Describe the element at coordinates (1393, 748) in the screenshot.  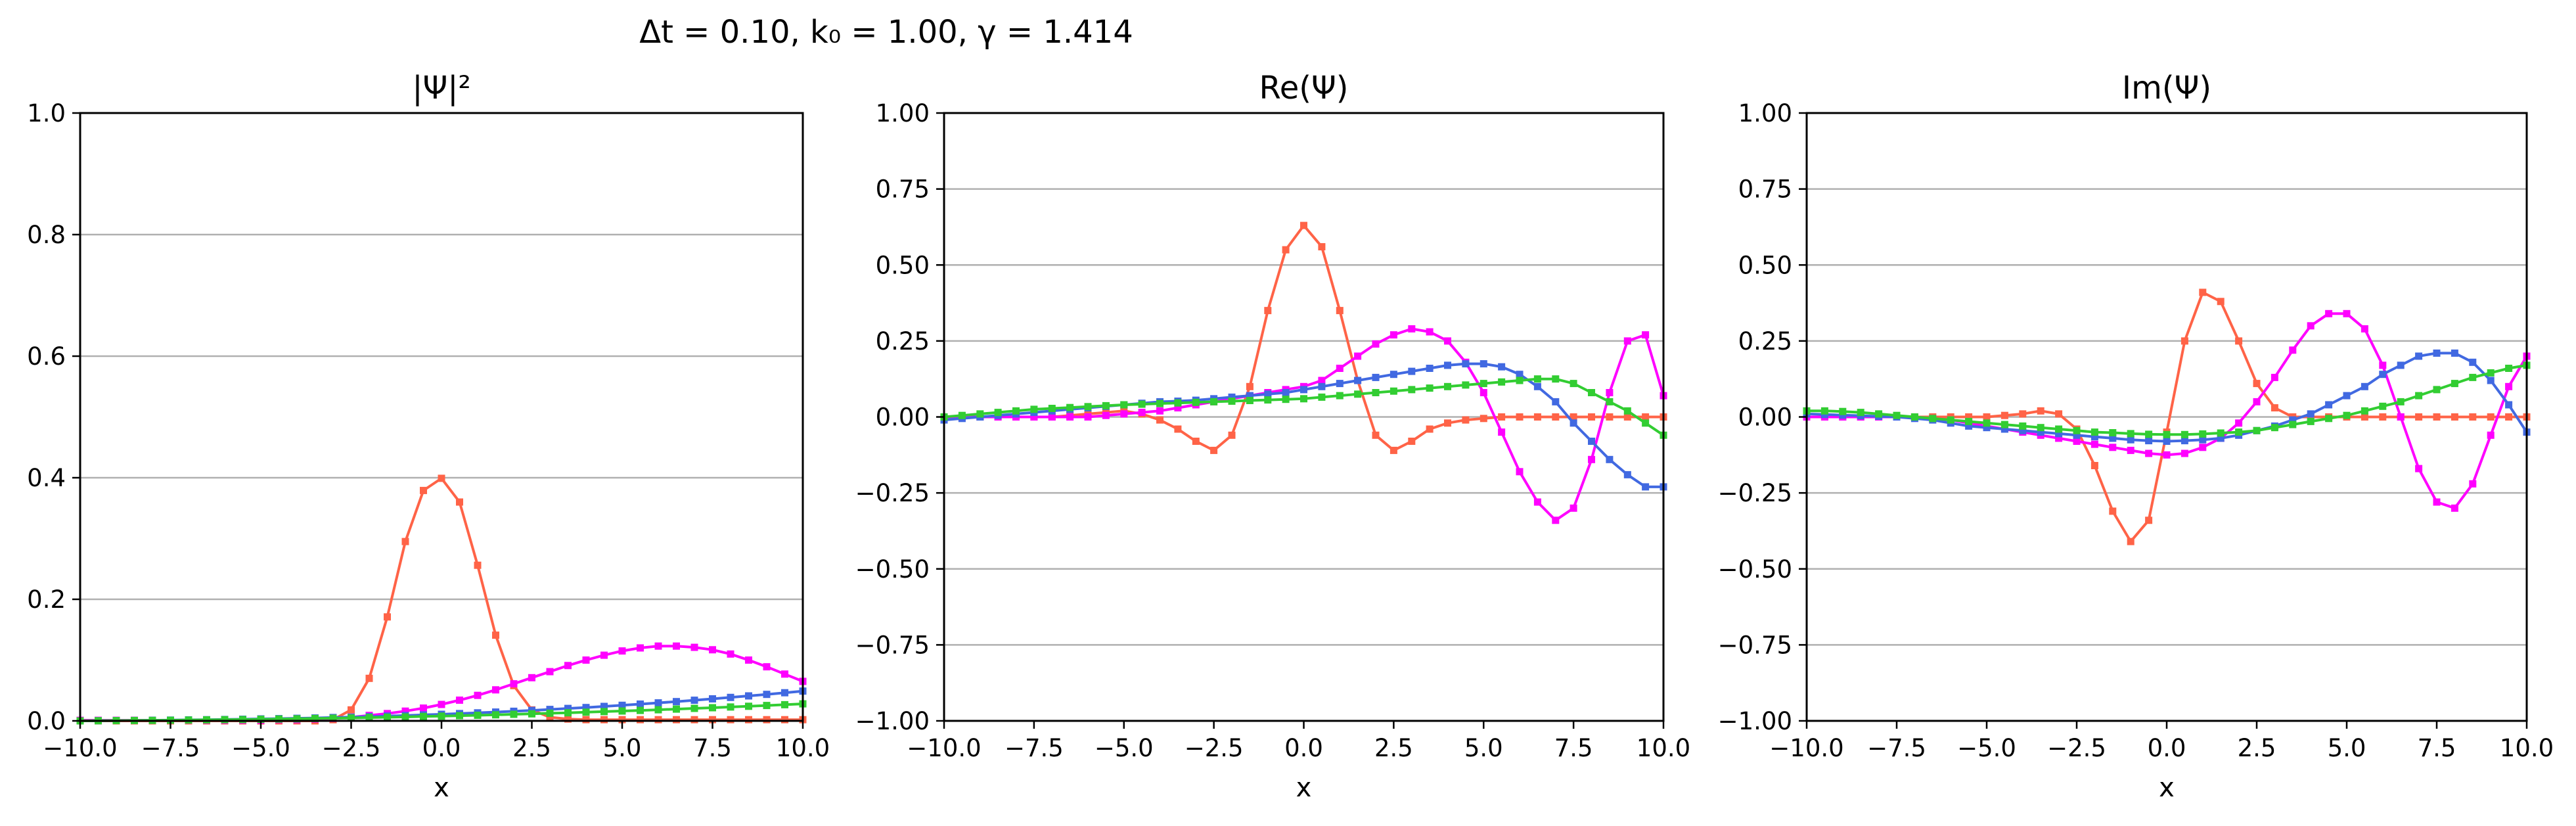
I see `x-tick-label: 2.5` at that location.